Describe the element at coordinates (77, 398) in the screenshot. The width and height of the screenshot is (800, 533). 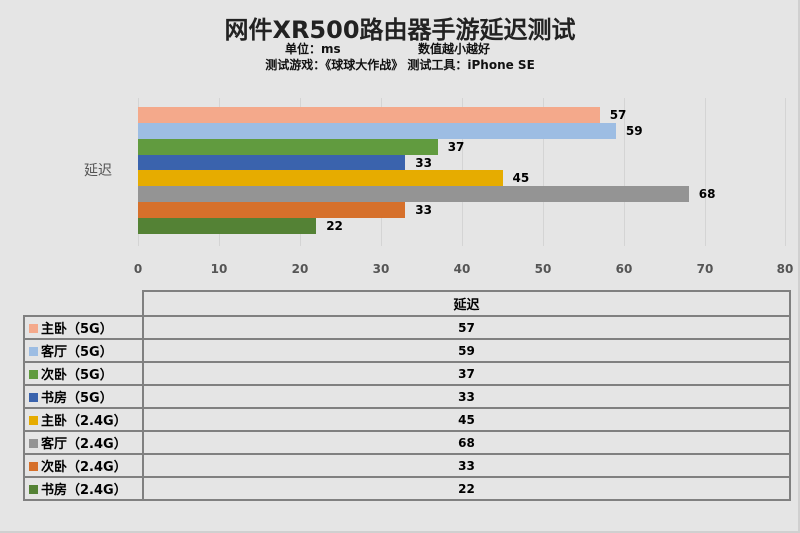
I see `row-label: 书房（5G）` at that location.